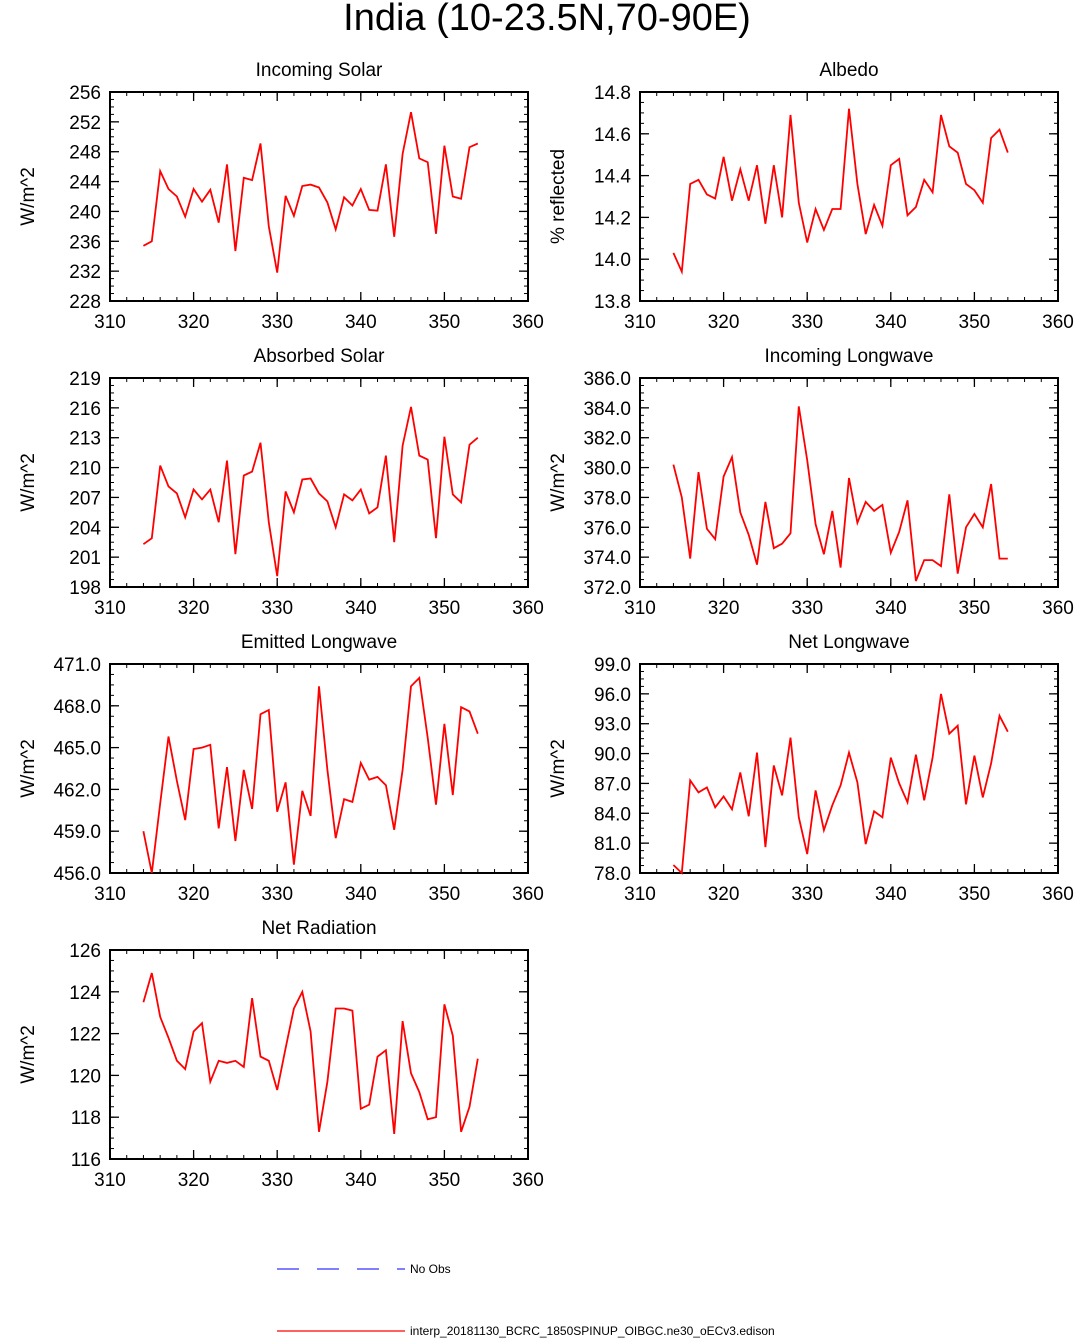 The image size is (1078, 1338). I want to click on panel-title: Incoming Solar, so click(319, 70).